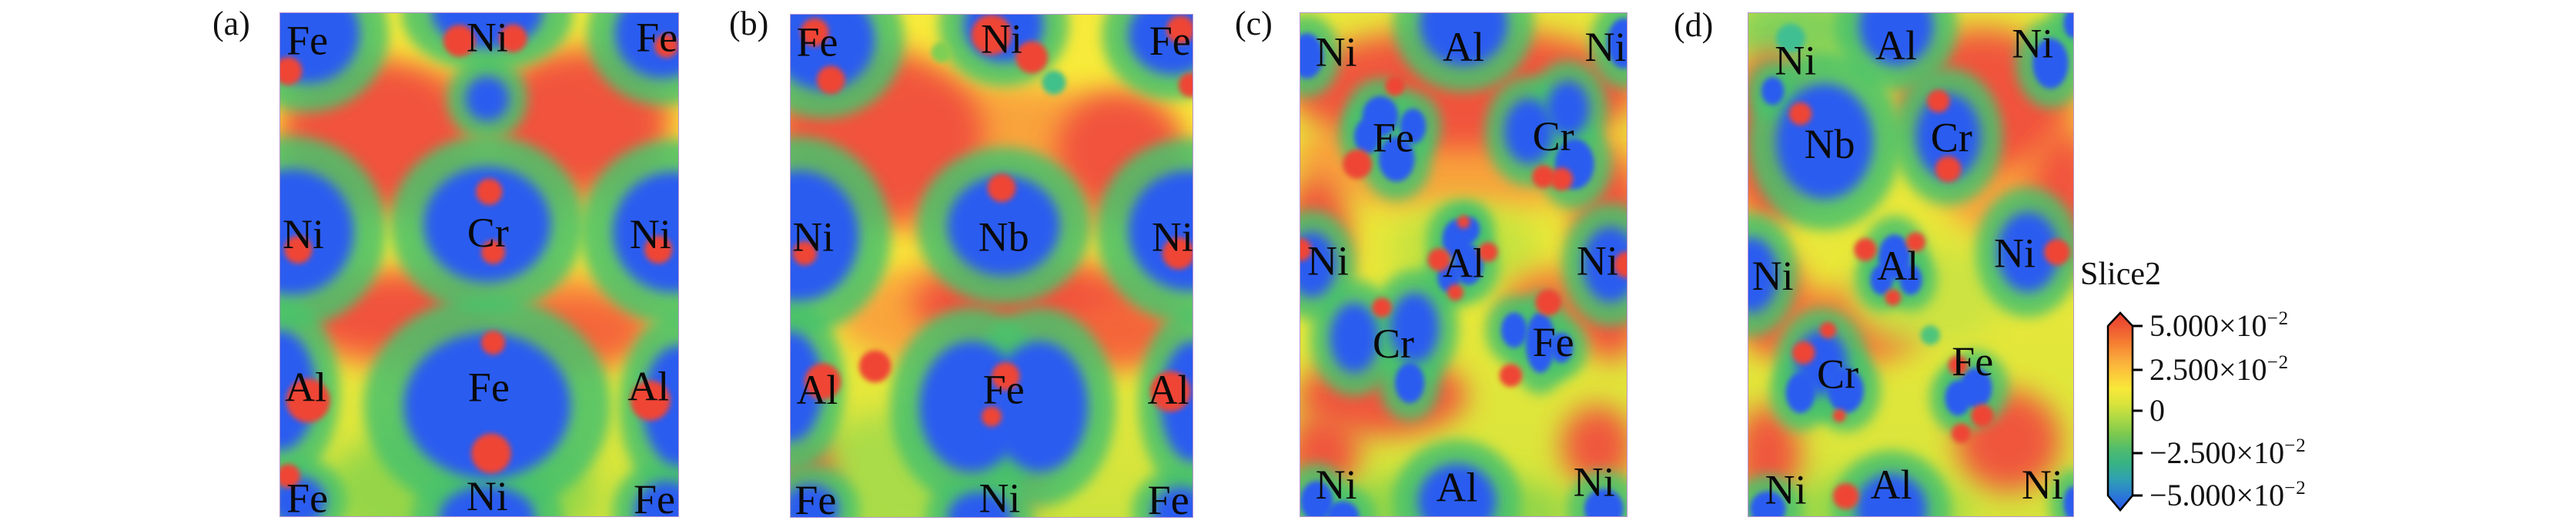 This screenshot has width=2576, height=524. Describe the element at coordinates (1694, 25) in the screenshot. I see `panel-letter-d: (d)` at that location.